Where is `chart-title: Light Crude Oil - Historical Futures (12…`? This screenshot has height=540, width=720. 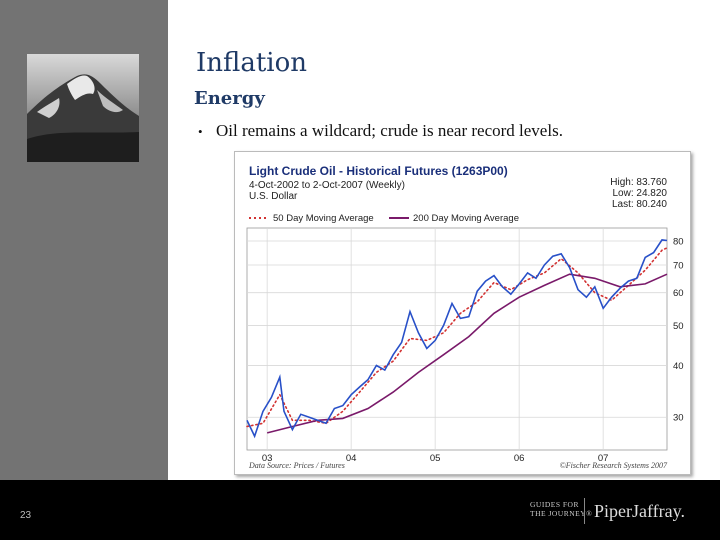 chart-title: Light Crude Oil - Historical Futures (12… is located at coordinates (378, 171).